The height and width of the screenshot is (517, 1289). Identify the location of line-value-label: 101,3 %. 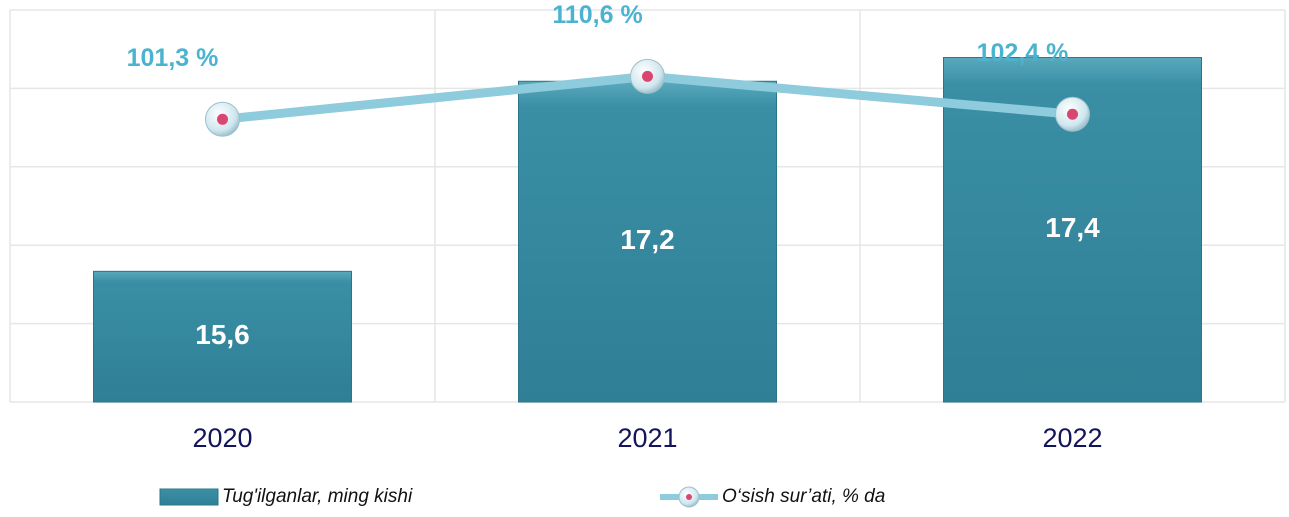
(173, 58).